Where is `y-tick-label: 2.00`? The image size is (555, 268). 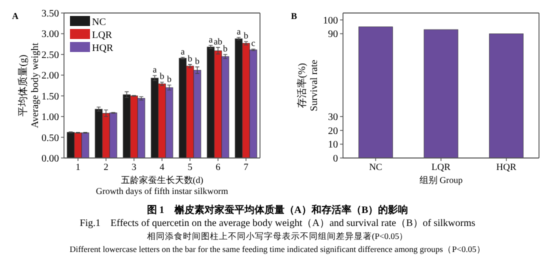
y-tick-label: 2.00 is located at coordinates (50, 76).